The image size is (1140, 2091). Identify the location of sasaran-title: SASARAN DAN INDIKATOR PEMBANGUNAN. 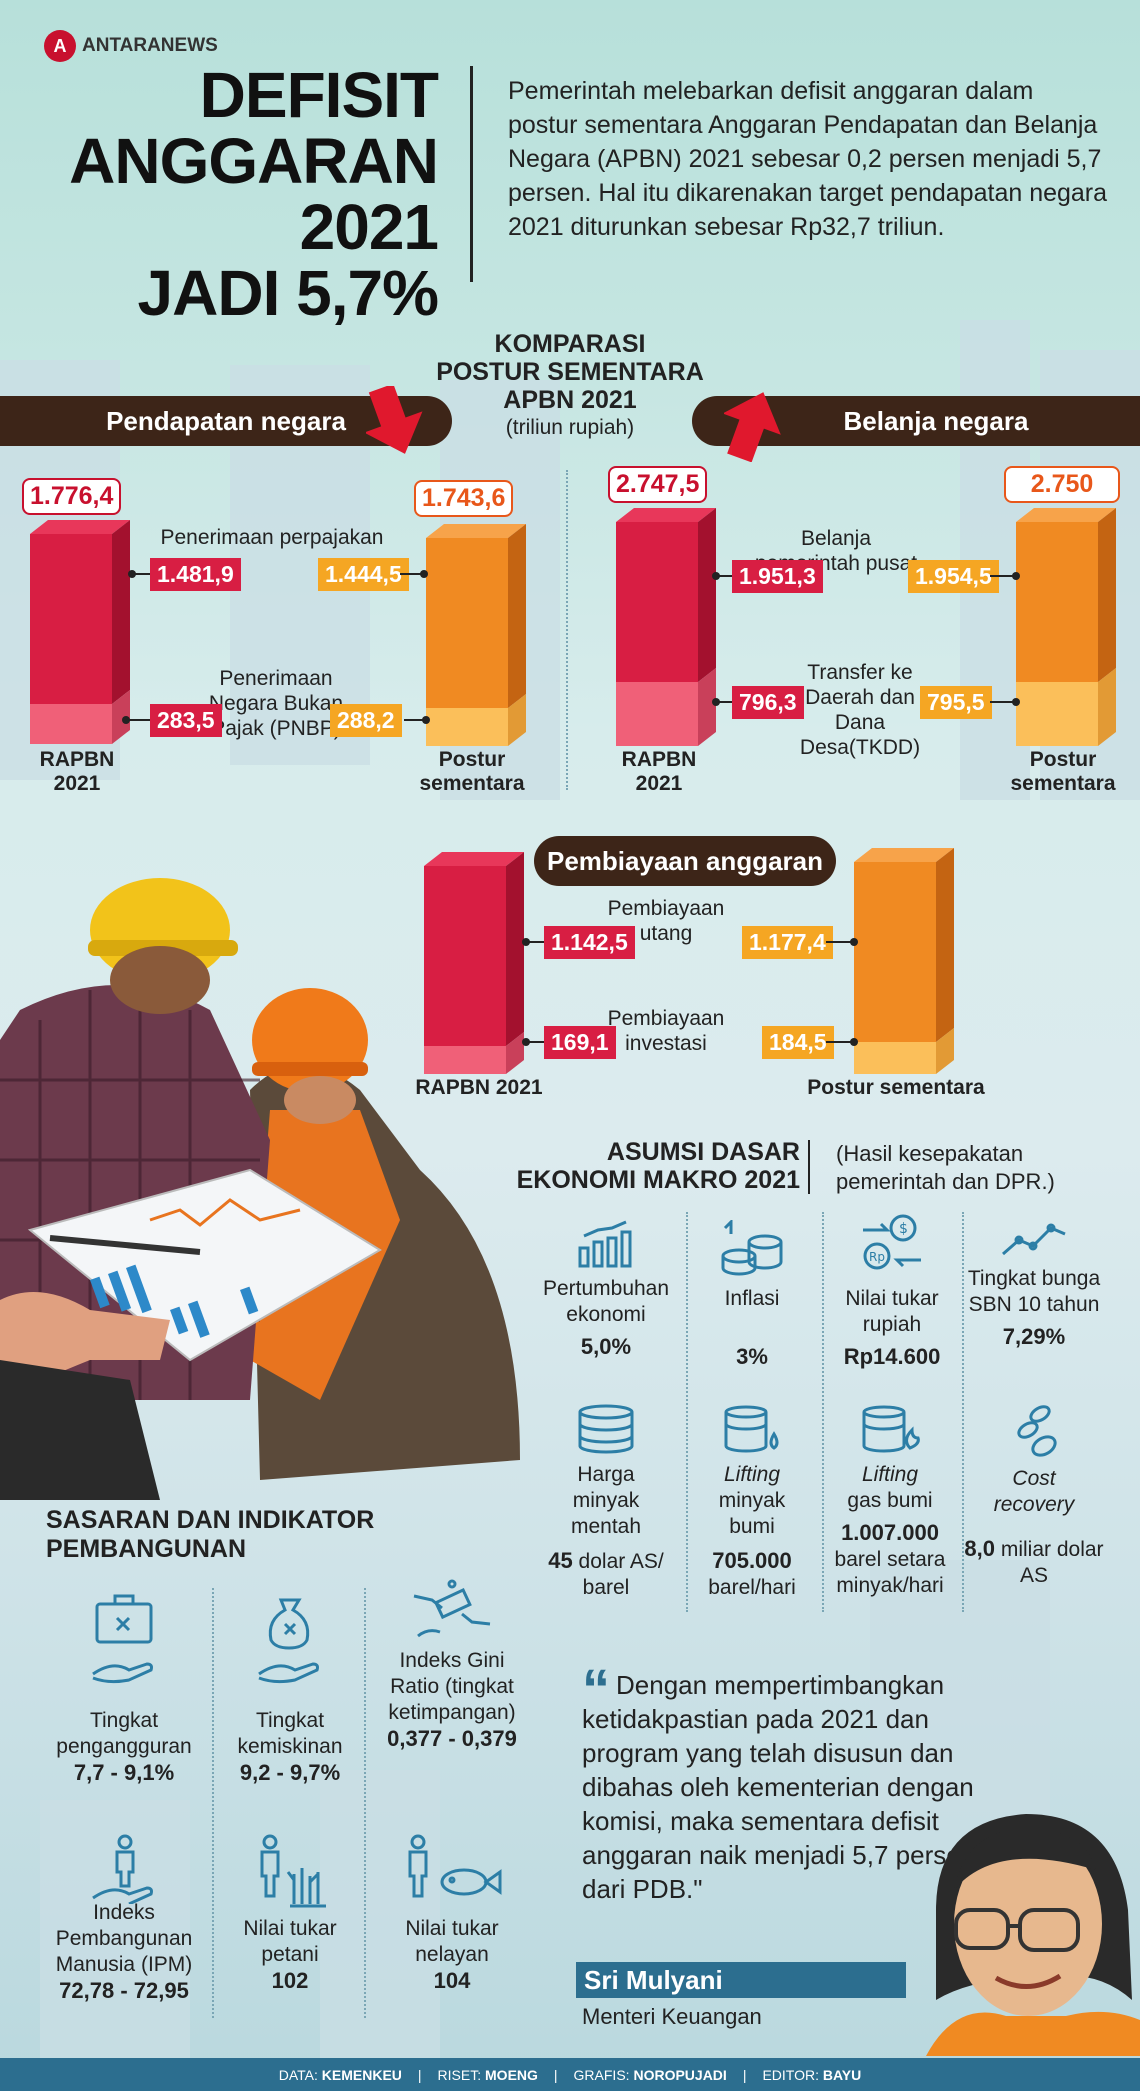
(210, 1535).